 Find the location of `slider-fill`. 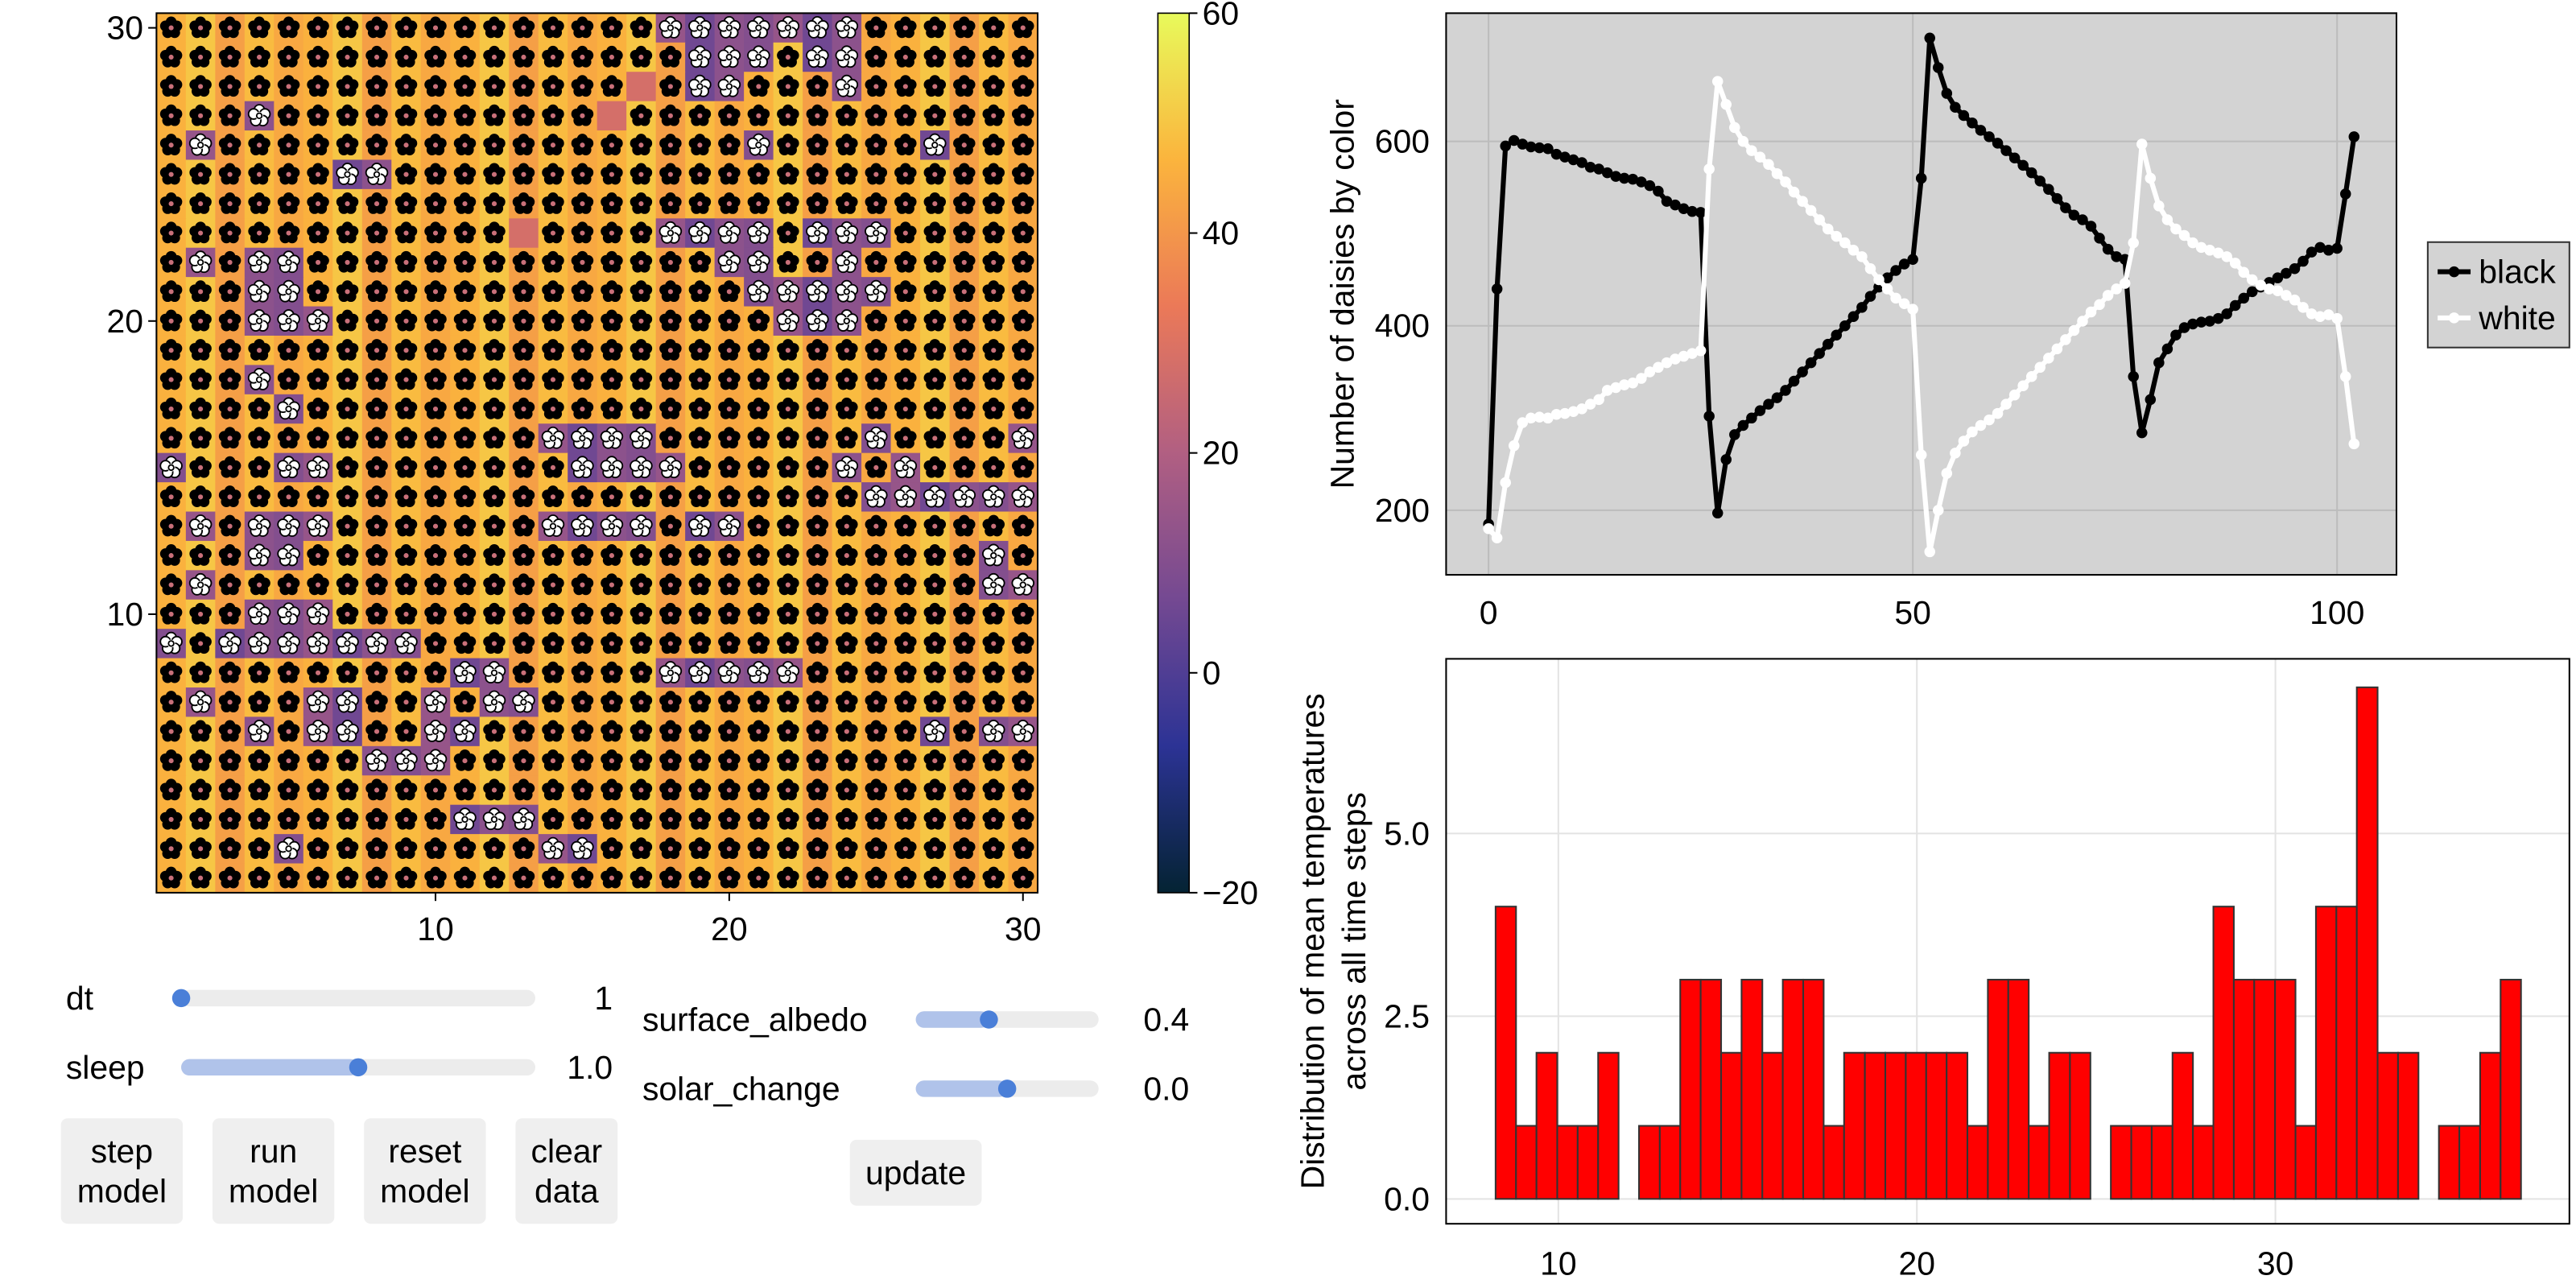

slider-fill is located at coordinates (270, 1067).